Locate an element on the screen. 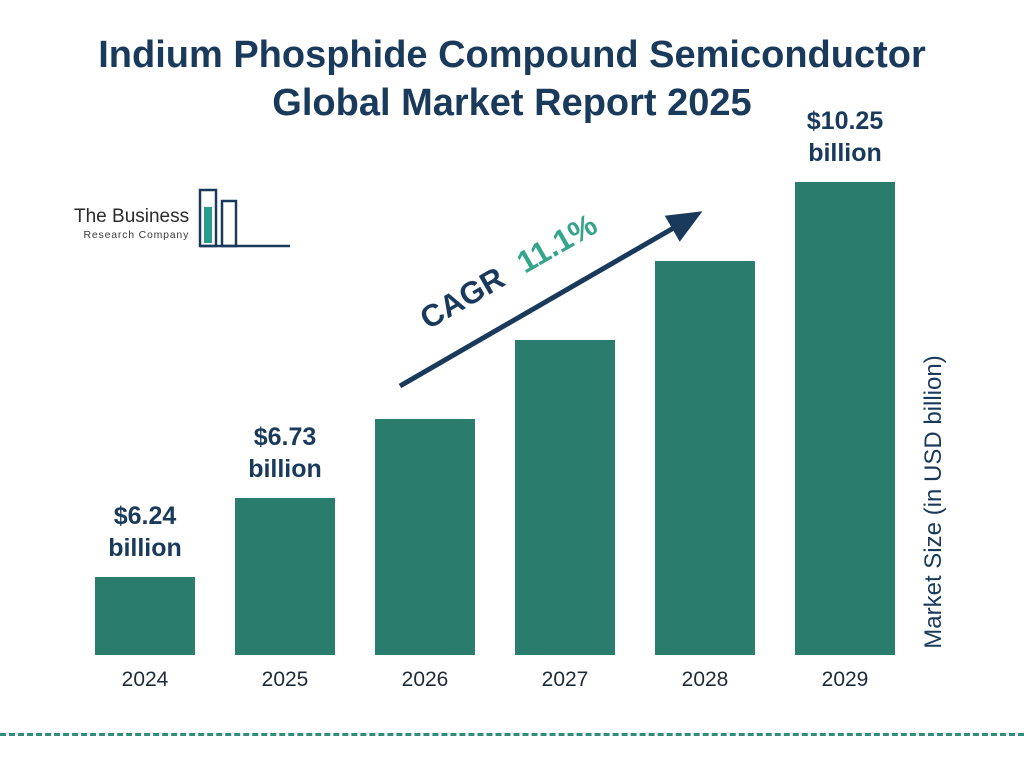 The height and width of the screenshot is (768, 1024). bar-column-2029: $10.25 billion 2029 is located at coordinates (845, 395).